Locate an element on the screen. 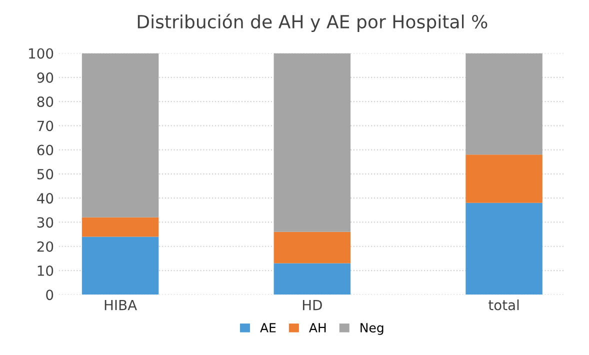 This screenshot has height=355, width=589. y-tick-label: 50 is located at coordinates (45, 174).